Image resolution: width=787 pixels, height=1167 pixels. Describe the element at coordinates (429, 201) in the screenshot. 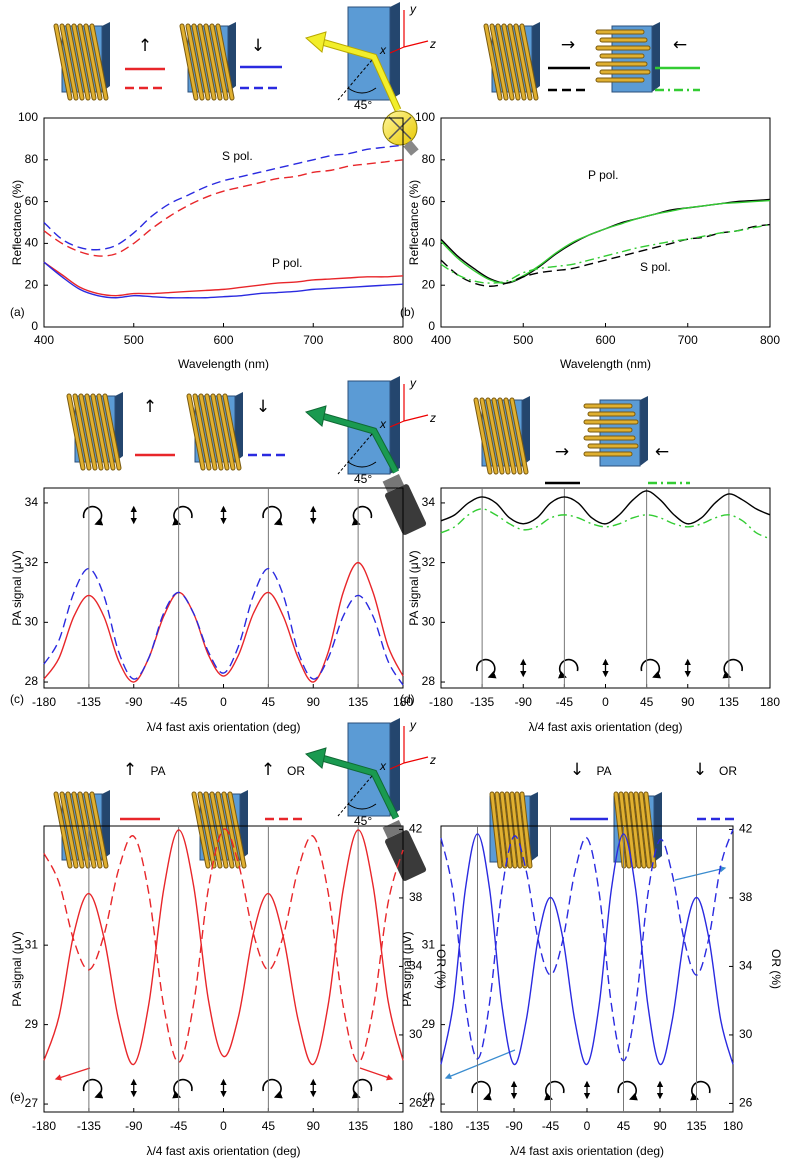

I see `y-tick-label: 60` at that location.